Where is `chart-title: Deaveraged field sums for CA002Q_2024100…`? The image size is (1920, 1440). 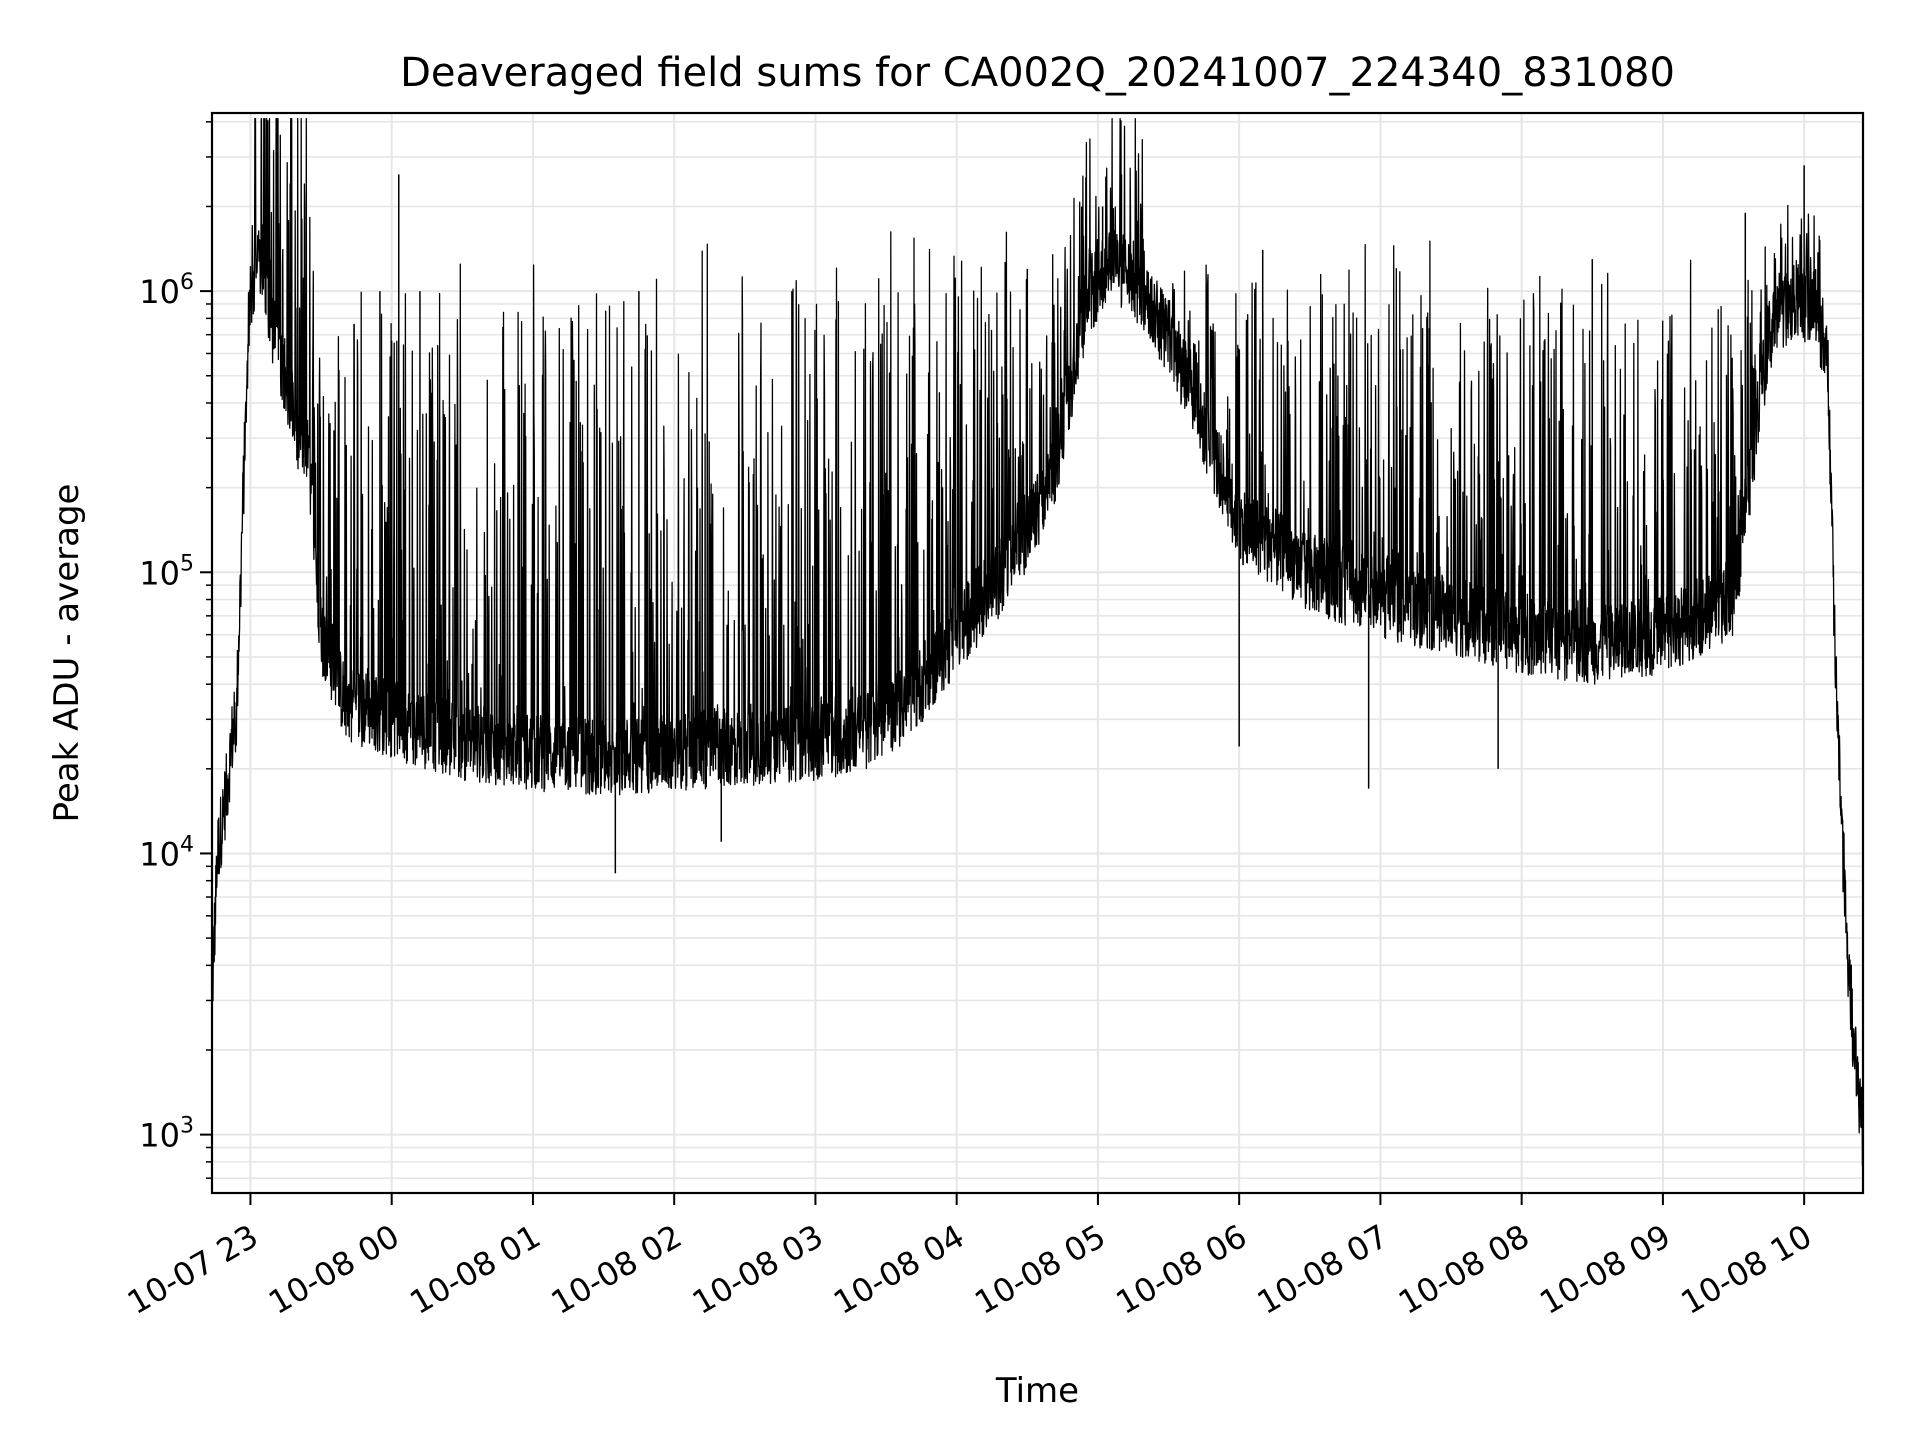
chart-title: Deaveraged field sums for CA002Q_2024100… is located at coordinates (1037, 73).